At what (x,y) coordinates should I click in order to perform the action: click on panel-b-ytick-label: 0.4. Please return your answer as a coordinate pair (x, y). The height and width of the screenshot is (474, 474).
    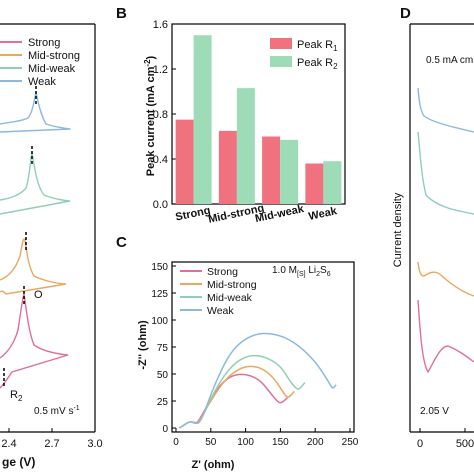
    Looking at the image, I should click on (160, 160).